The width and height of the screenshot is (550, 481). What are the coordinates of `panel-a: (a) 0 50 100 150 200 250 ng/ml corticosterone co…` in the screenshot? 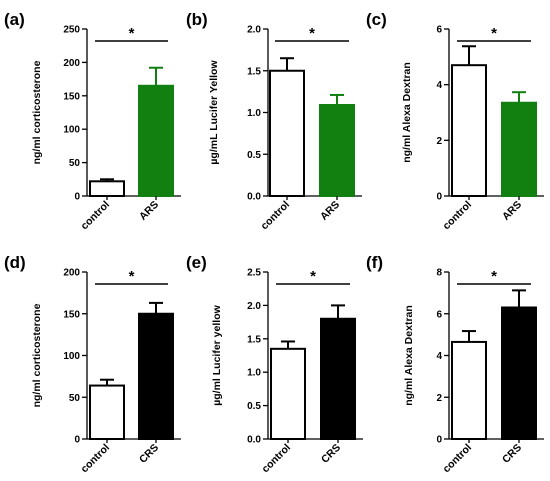 It's located at (92, 121).